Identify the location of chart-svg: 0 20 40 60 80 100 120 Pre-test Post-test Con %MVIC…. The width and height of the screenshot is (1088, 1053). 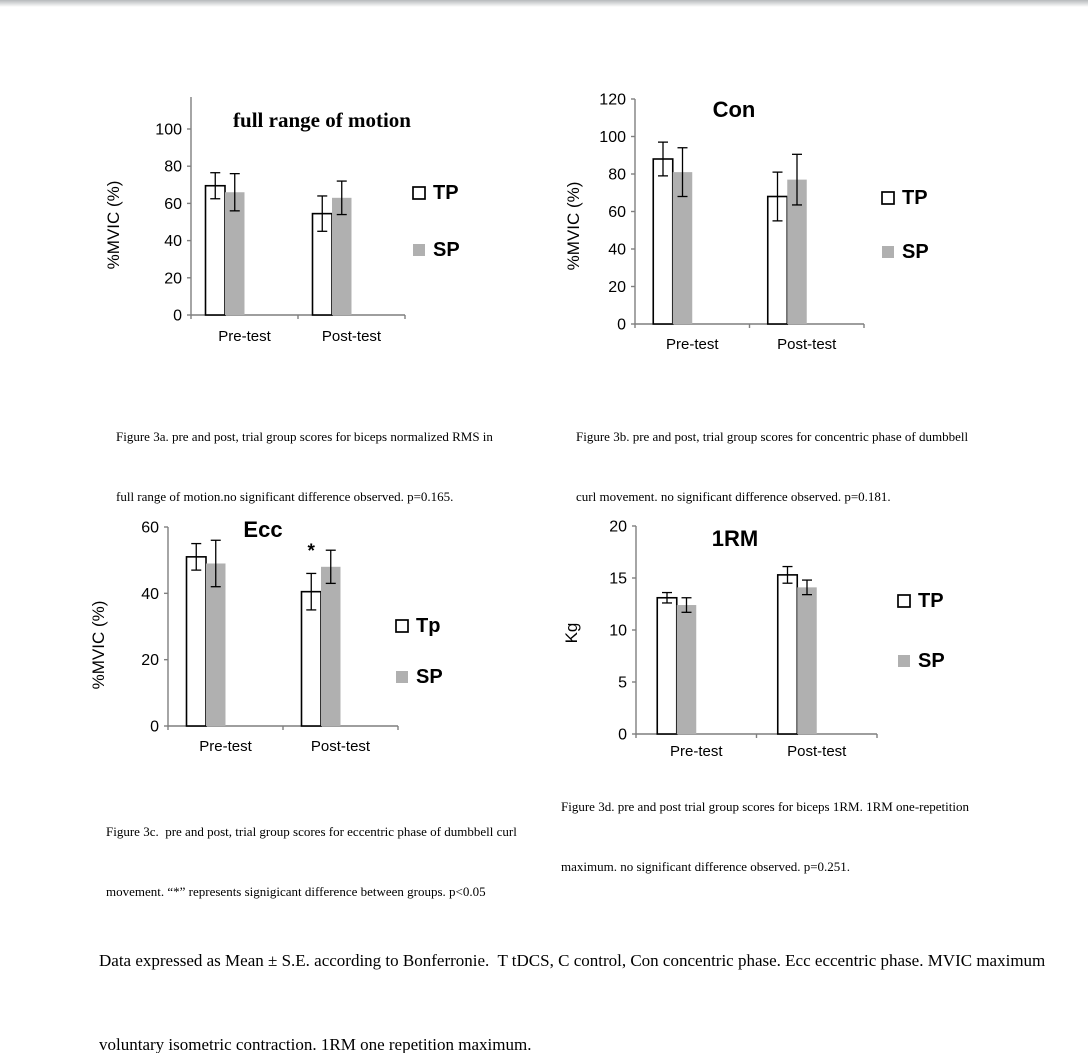
(746, 223).